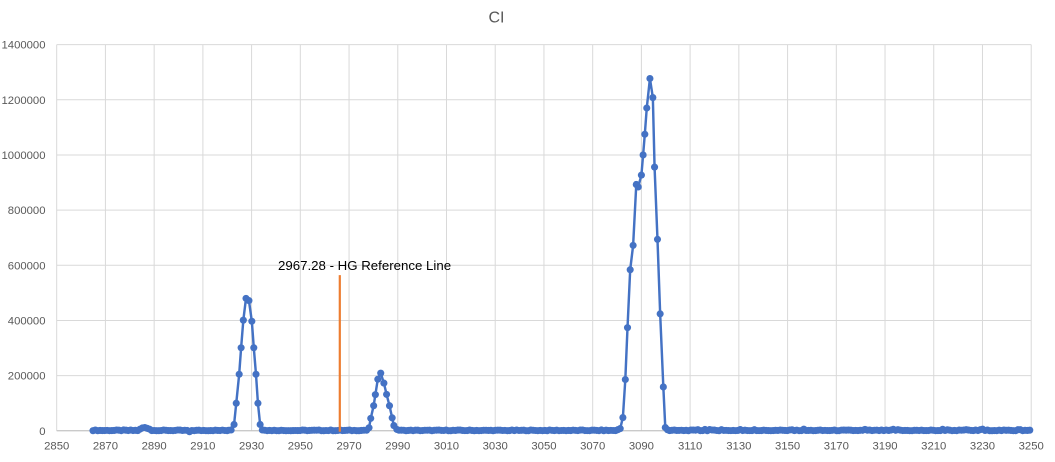 Image resolution: width=1055 pixels, height=462 pixels. I want to click on svg-text: 2890, so click(154, 446).